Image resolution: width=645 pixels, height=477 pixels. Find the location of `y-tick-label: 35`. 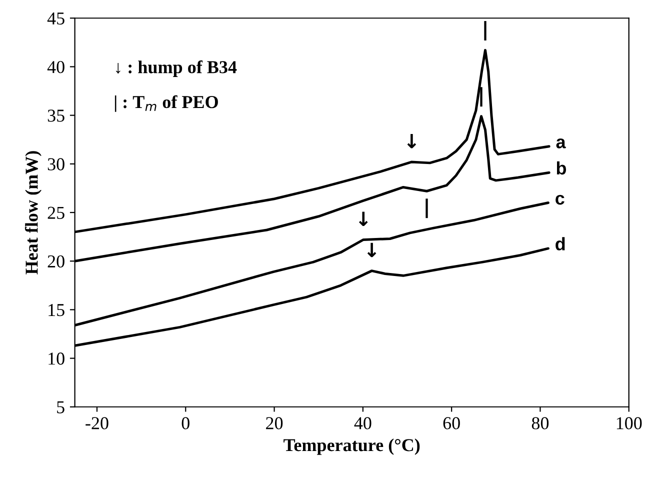

y-tick-label: 35 is located at coordinates (56, 116).